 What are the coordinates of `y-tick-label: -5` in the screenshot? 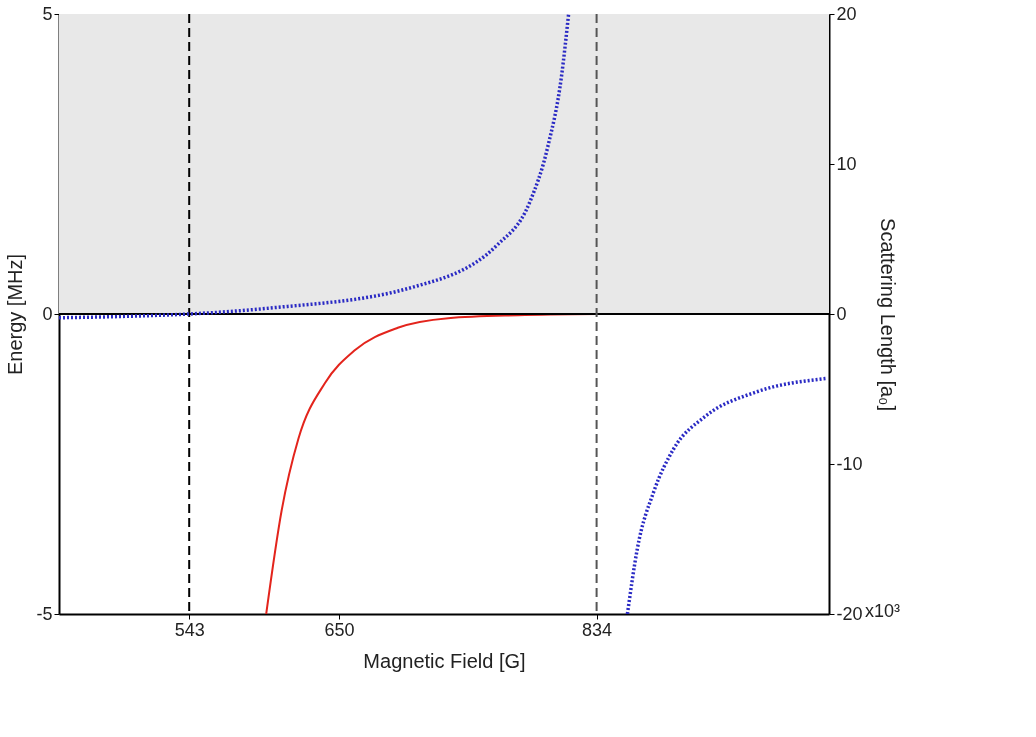 It's located at (44, 613).